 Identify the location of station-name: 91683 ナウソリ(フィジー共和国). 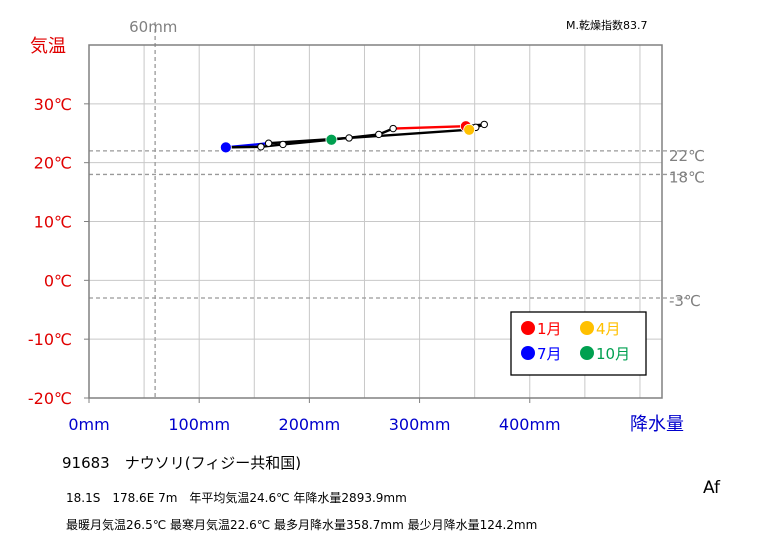
(182, 463).